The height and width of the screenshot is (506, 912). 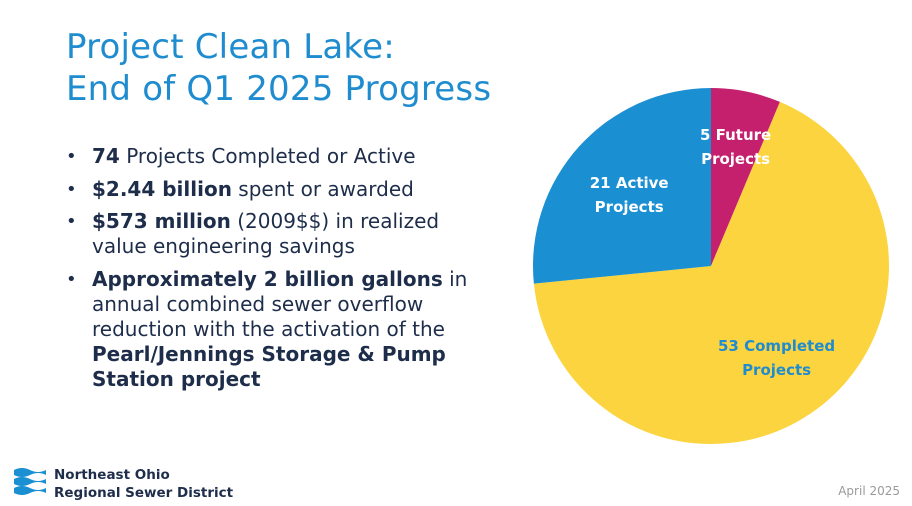 I want to click on bullet-savings-value: $573 million, so click(x=161, y=221).